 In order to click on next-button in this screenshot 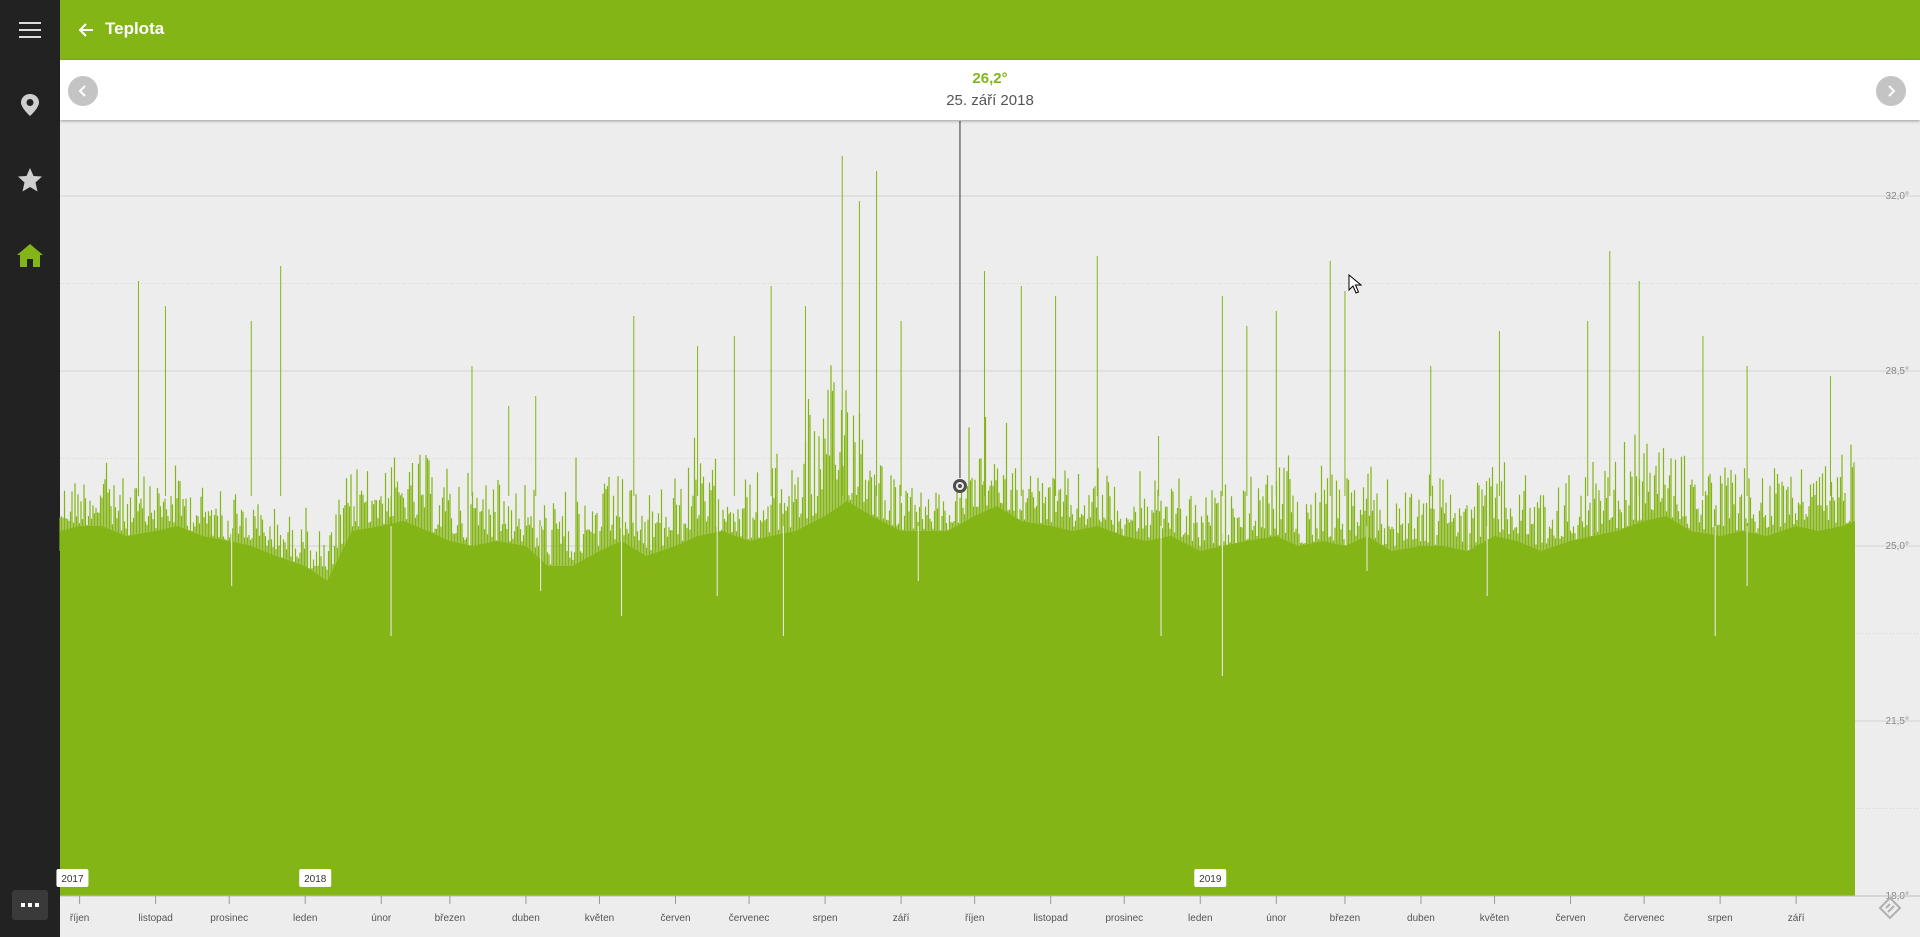, I will do `click(1891, 91)`.